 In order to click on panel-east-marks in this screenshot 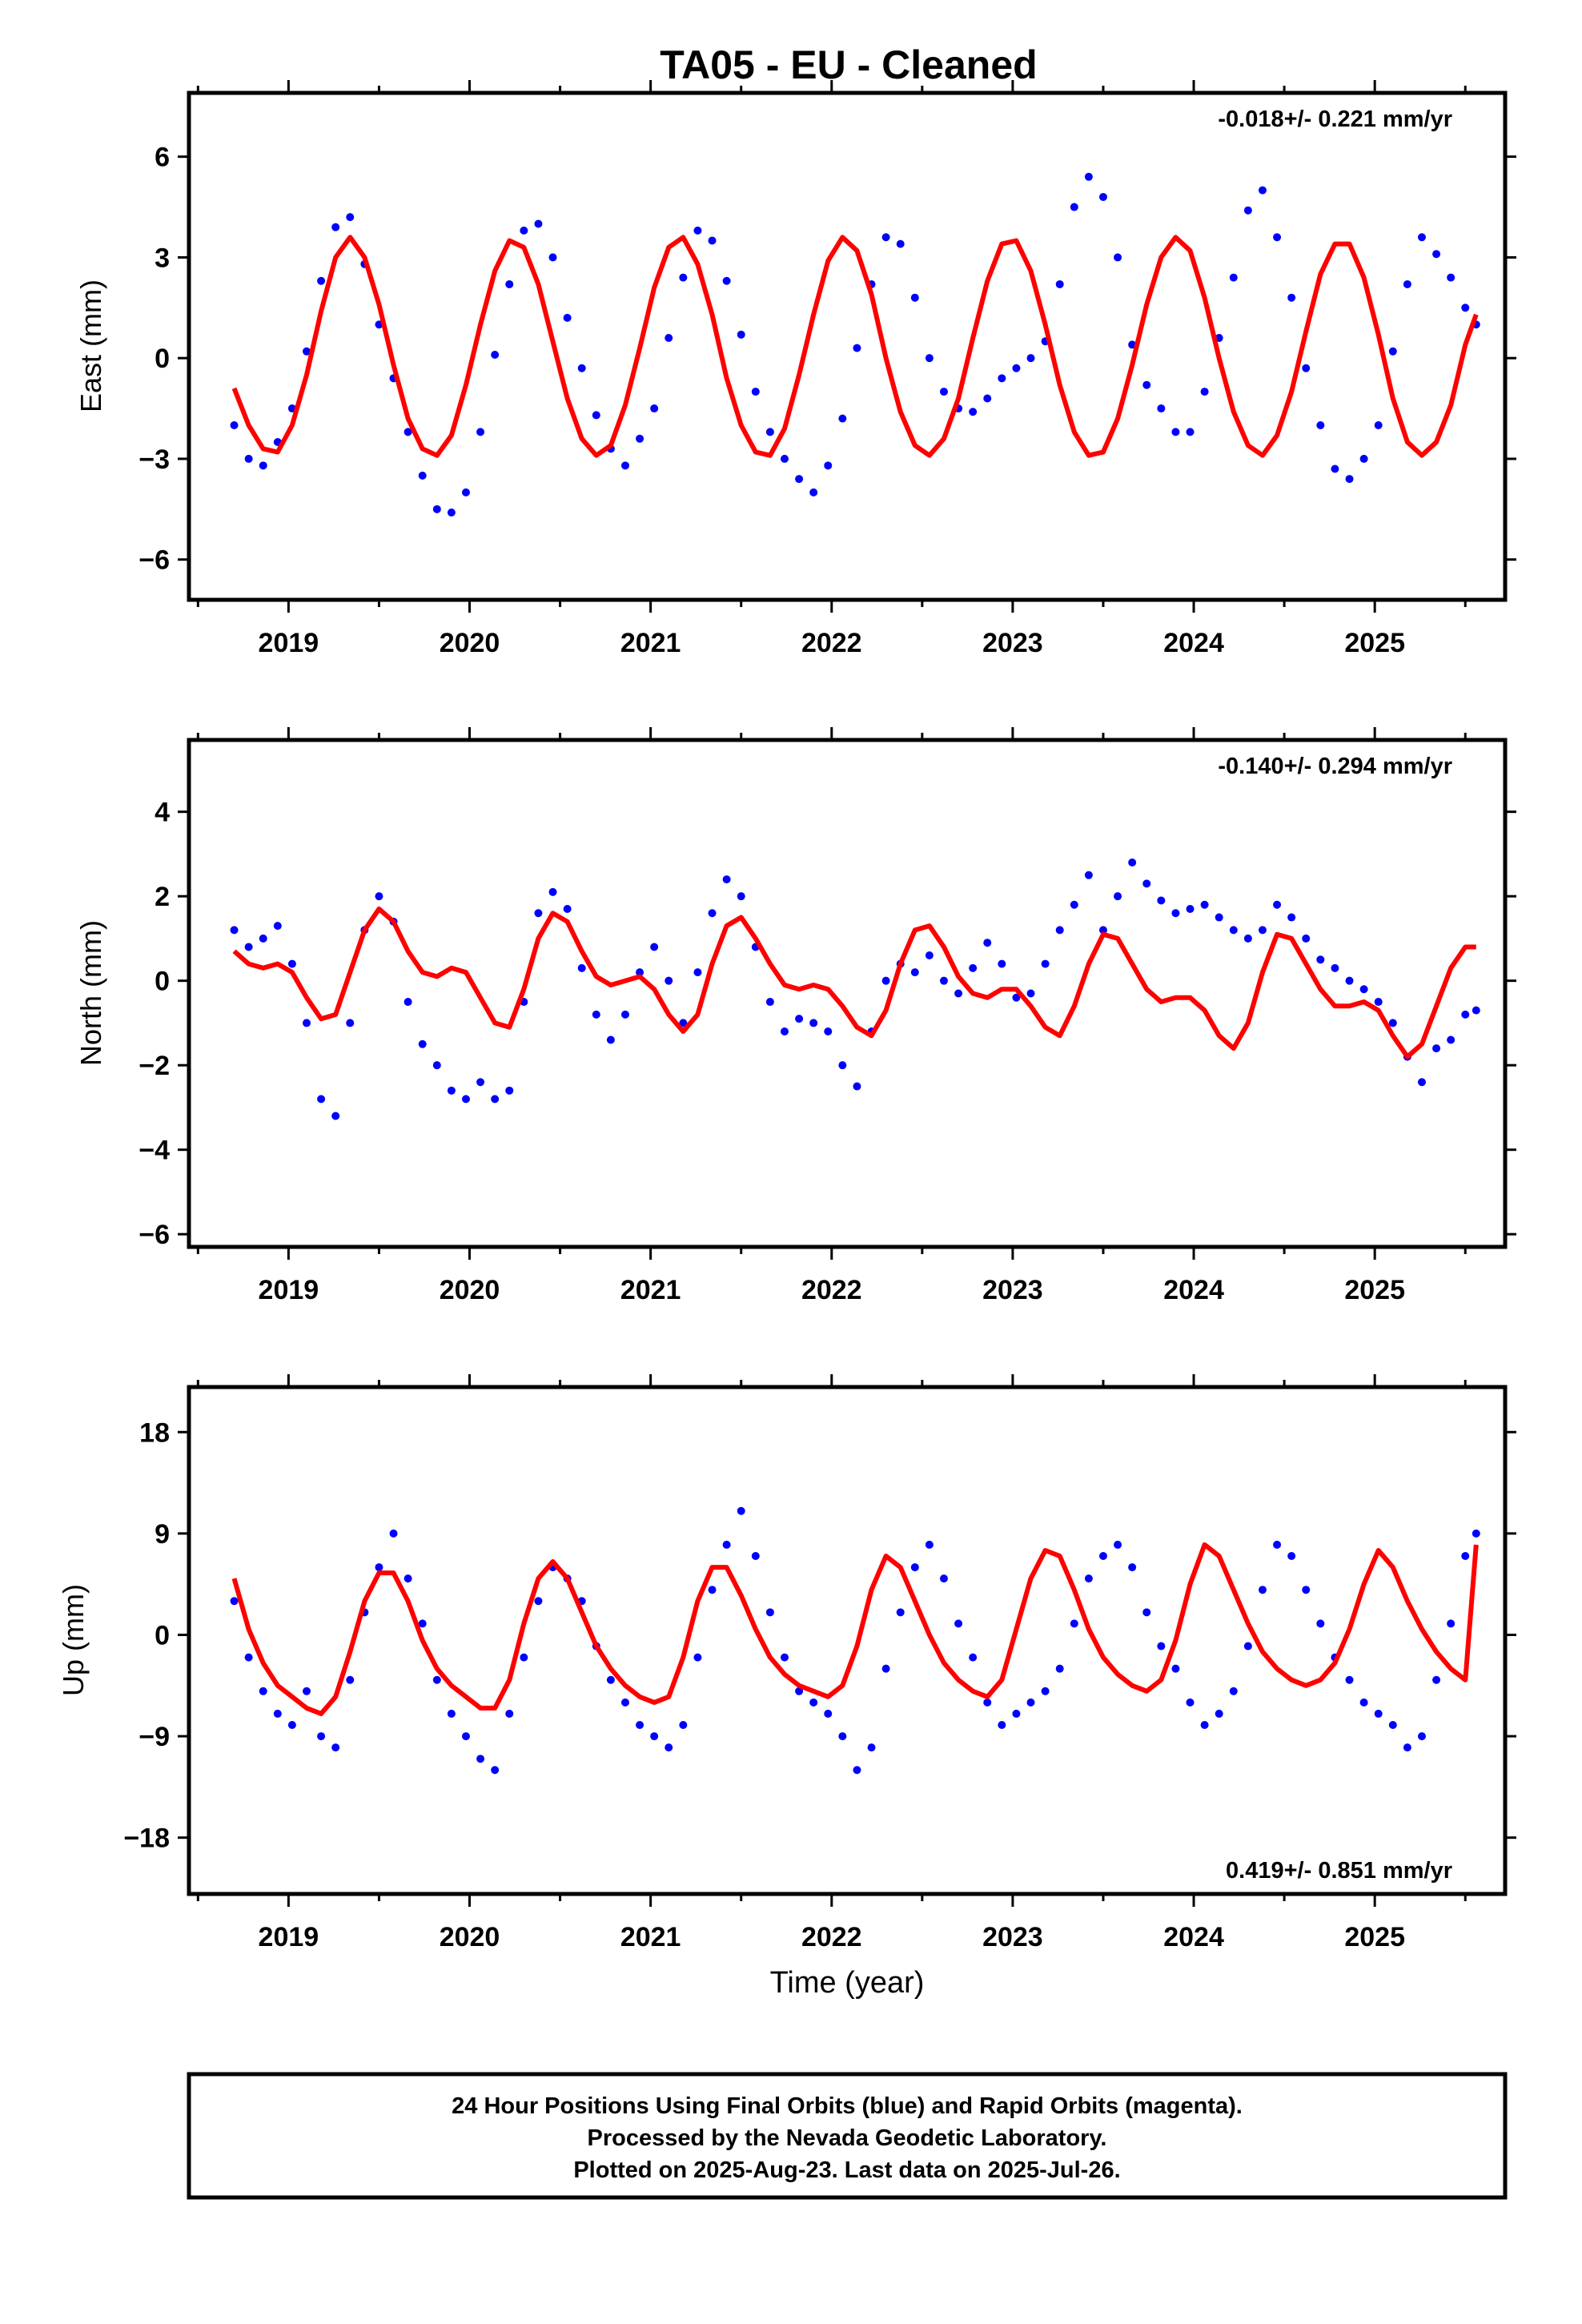, I will do `click(855, 344)`.